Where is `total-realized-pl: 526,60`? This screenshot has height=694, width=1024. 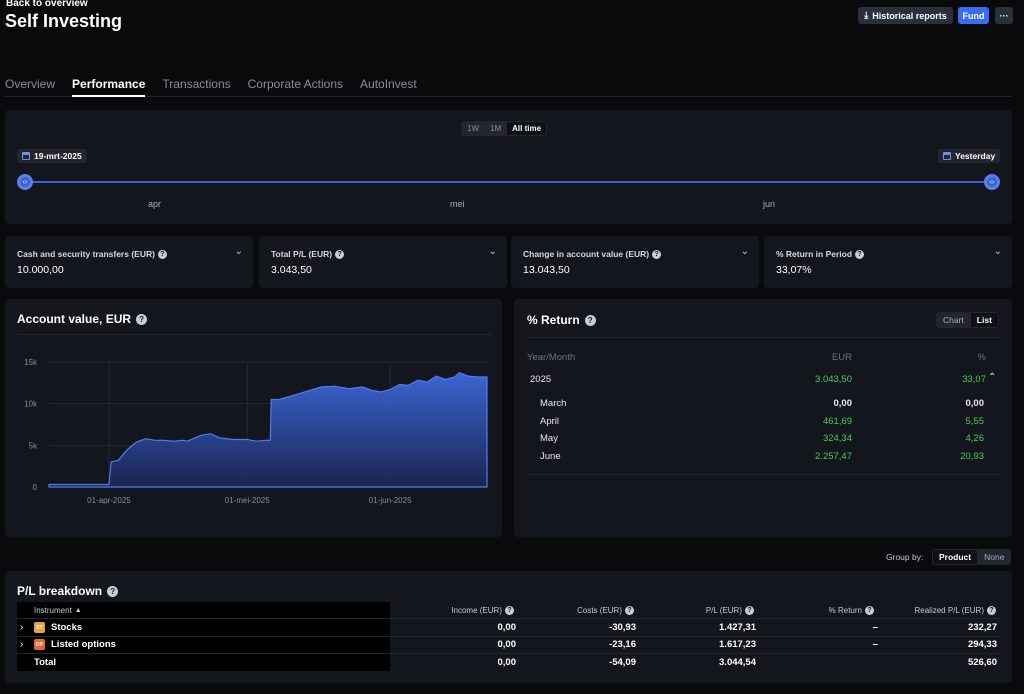
total-realized-pl: 526,60 is located at coordinates (982, 662).